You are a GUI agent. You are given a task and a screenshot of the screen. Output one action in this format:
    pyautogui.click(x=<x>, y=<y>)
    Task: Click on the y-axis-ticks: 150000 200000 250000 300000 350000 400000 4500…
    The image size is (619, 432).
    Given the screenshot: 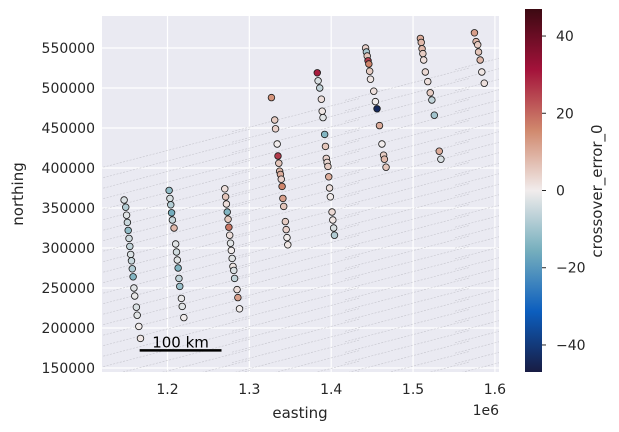 What is the action you would take?
    pyautogui.click(x=68, y=209)
    